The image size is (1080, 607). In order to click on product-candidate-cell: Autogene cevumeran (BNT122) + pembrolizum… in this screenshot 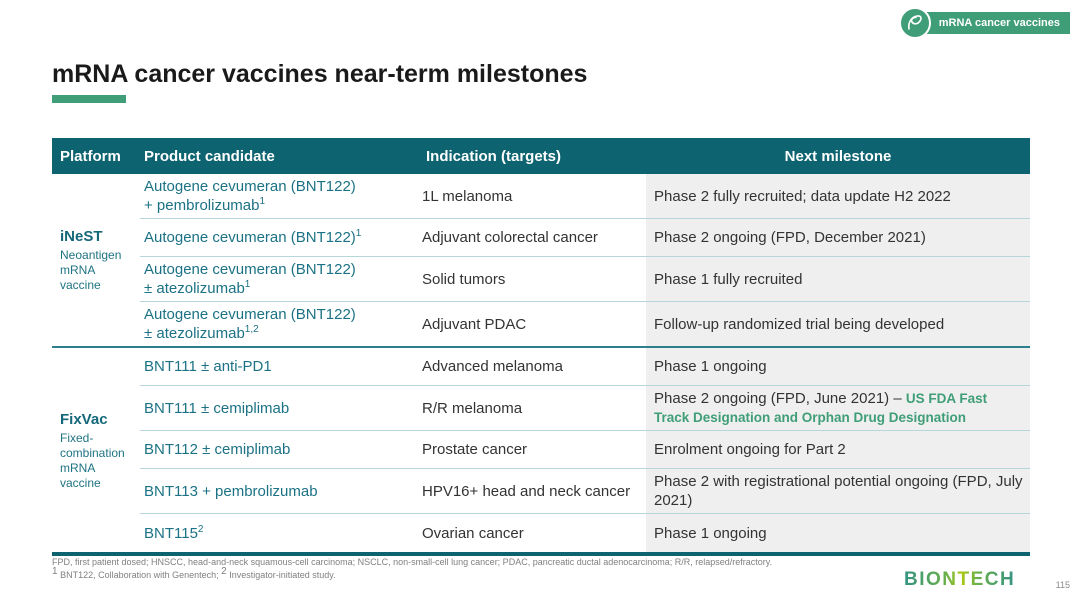, I will do `click(279, 196)`.